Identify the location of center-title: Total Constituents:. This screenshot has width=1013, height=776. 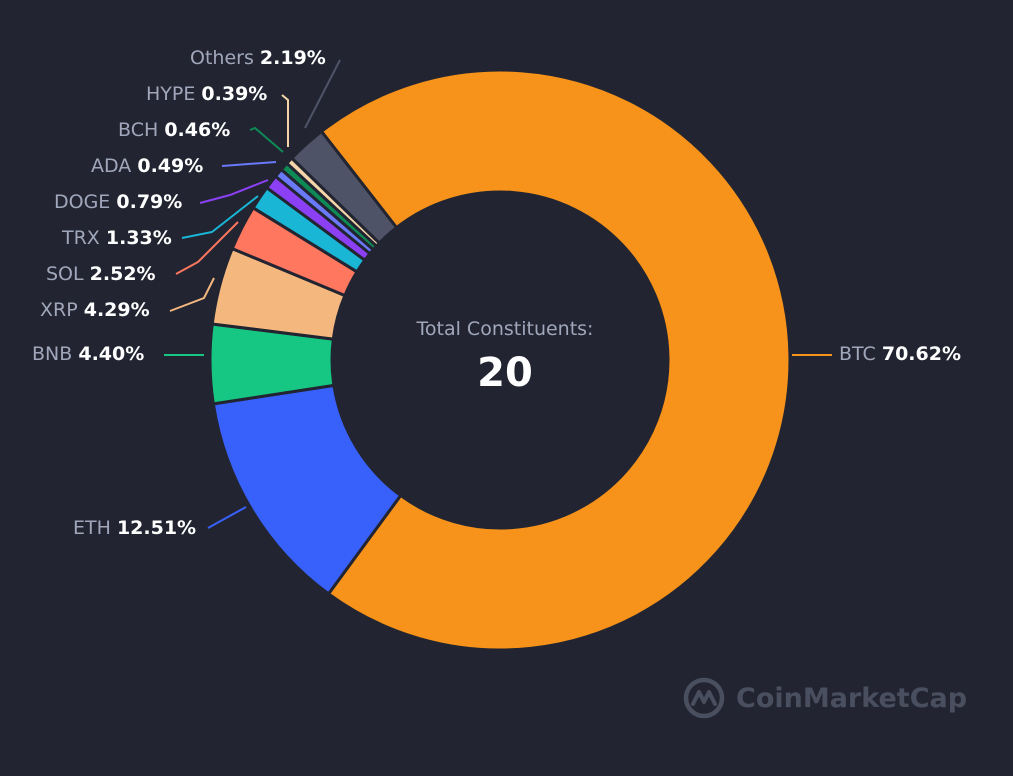
(505, 329).